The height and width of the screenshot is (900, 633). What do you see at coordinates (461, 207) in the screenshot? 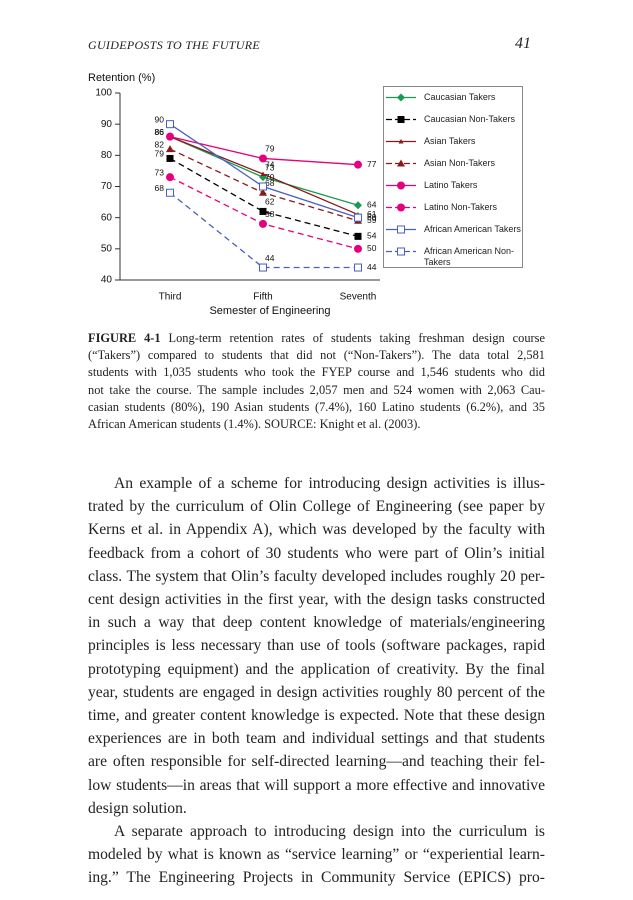
I see `legend-label: Latino Non-Takers` at bounding box center [461, 207].